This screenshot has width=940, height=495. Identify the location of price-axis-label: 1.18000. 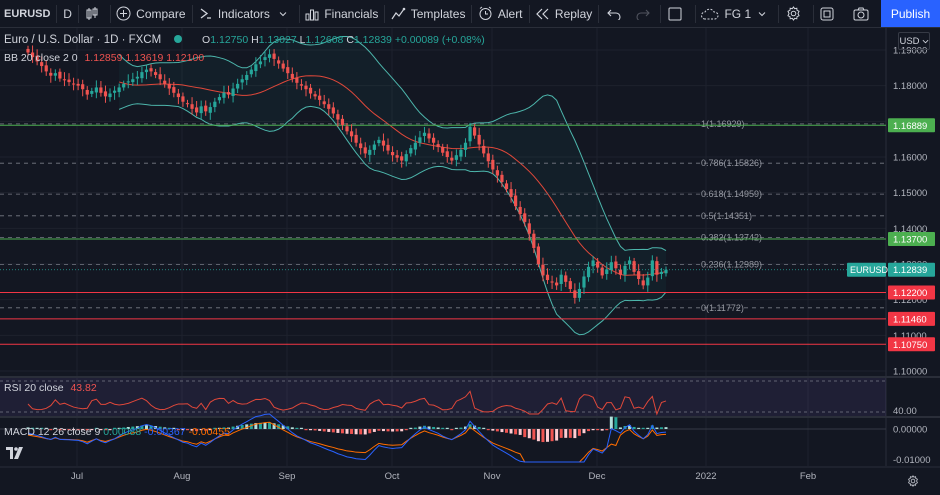
(910, 86).